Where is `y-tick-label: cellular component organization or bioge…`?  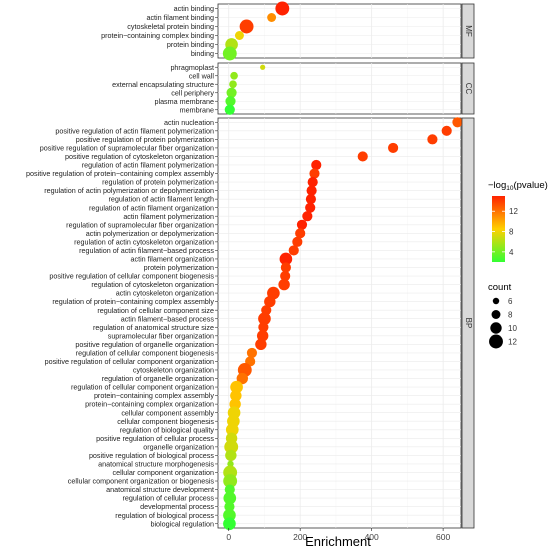 y-tick-label: cellular component organization or bioge… is located at coordinates (141, 481).